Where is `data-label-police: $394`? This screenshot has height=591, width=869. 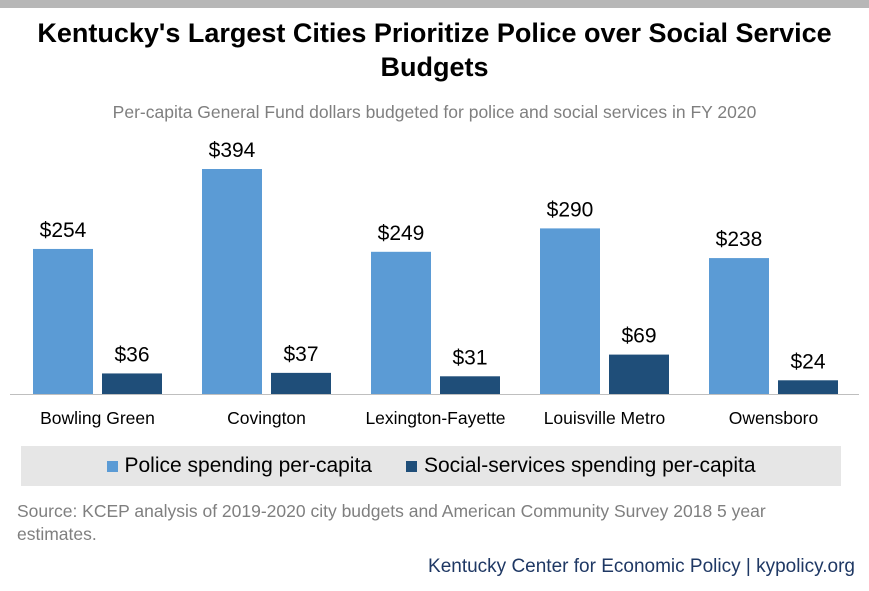
data-label-police: $394 is located at coordinates (232, 150).